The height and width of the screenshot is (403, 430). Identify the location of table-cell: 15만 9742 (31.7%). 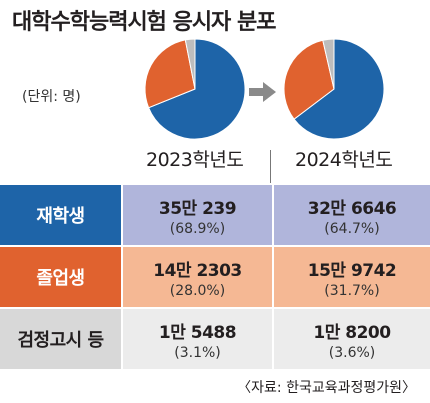
(352, 277).